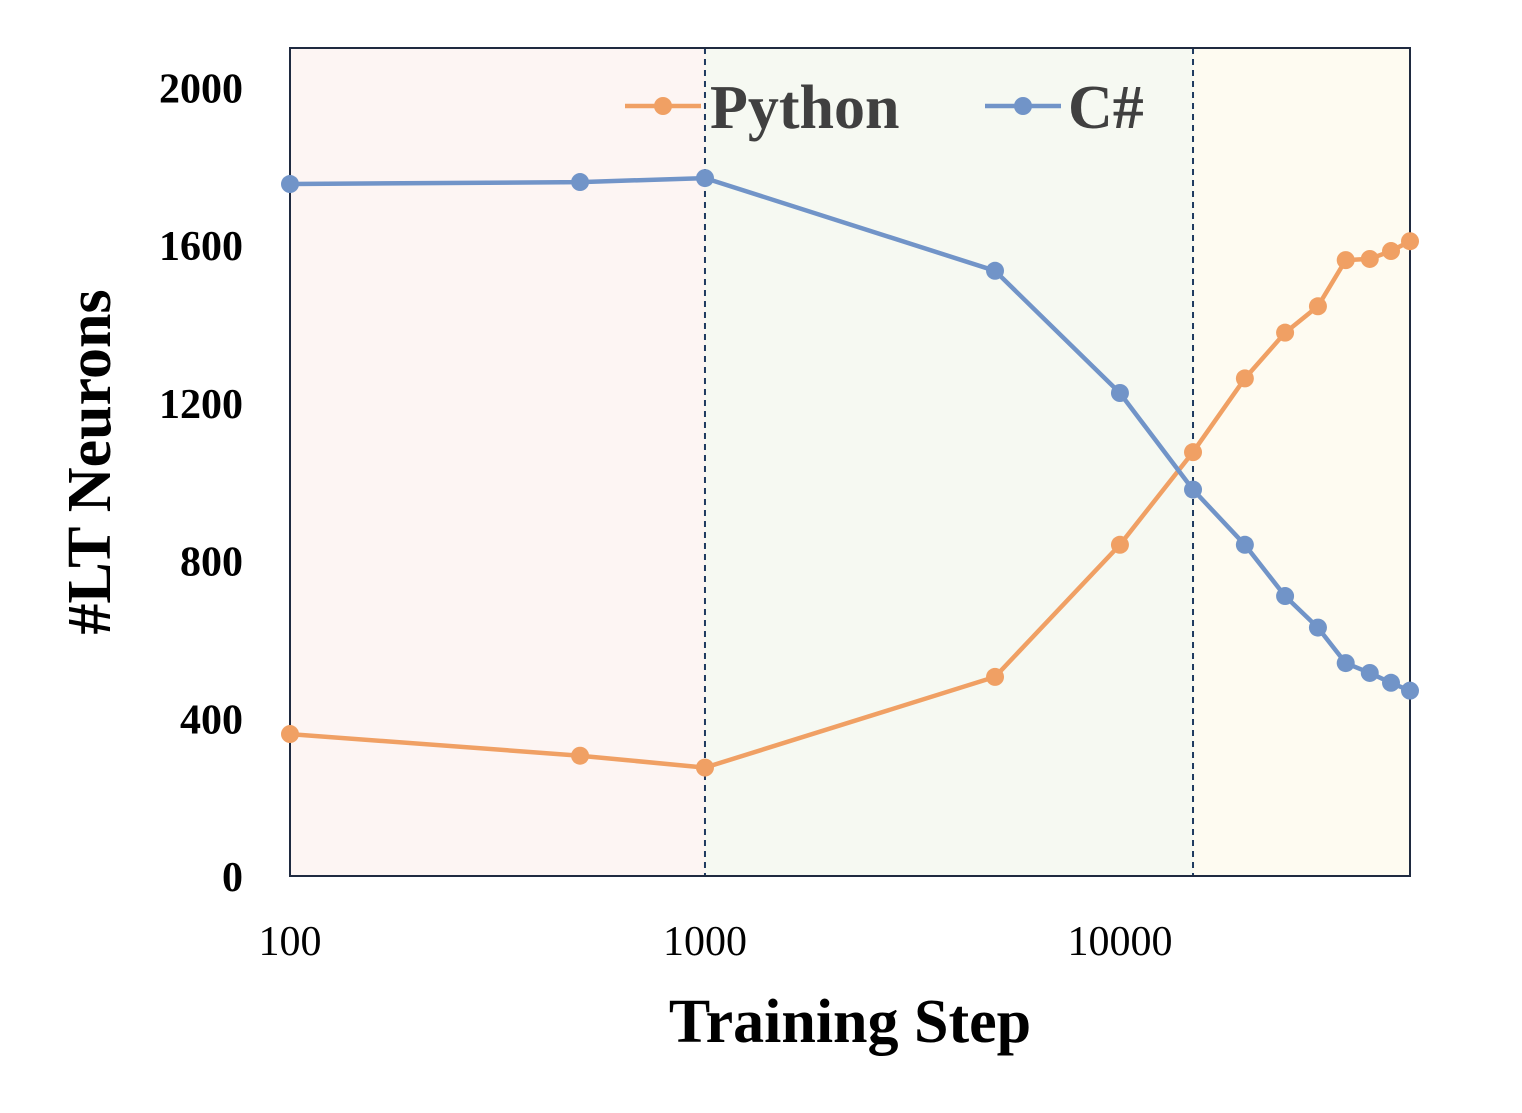 This screenshot has width=1522, height=1113. I want to click on y-axis-title: #LT Neurons, so click(90, 461).